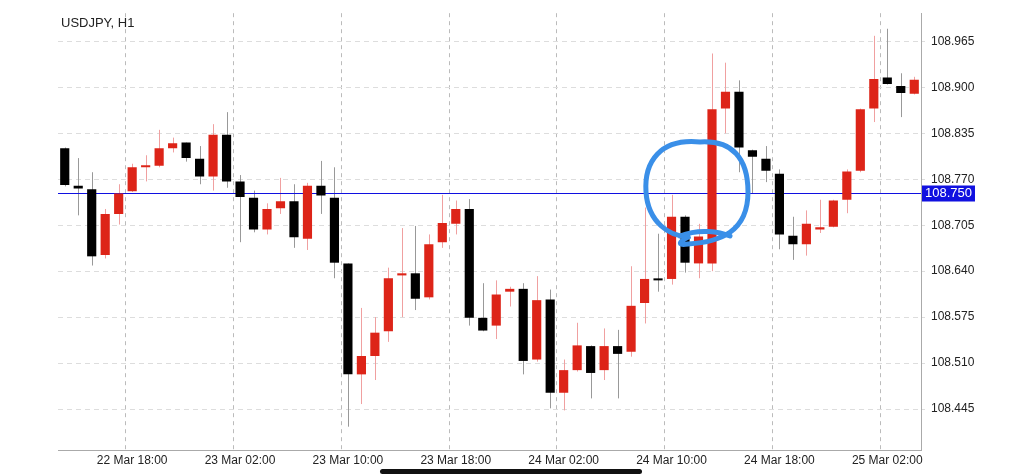  What do you see at coordinates (348, 459) in the screenshot?
I see `x-tick-label: 23 Mar 10:00` at bounding box center [348, 459].